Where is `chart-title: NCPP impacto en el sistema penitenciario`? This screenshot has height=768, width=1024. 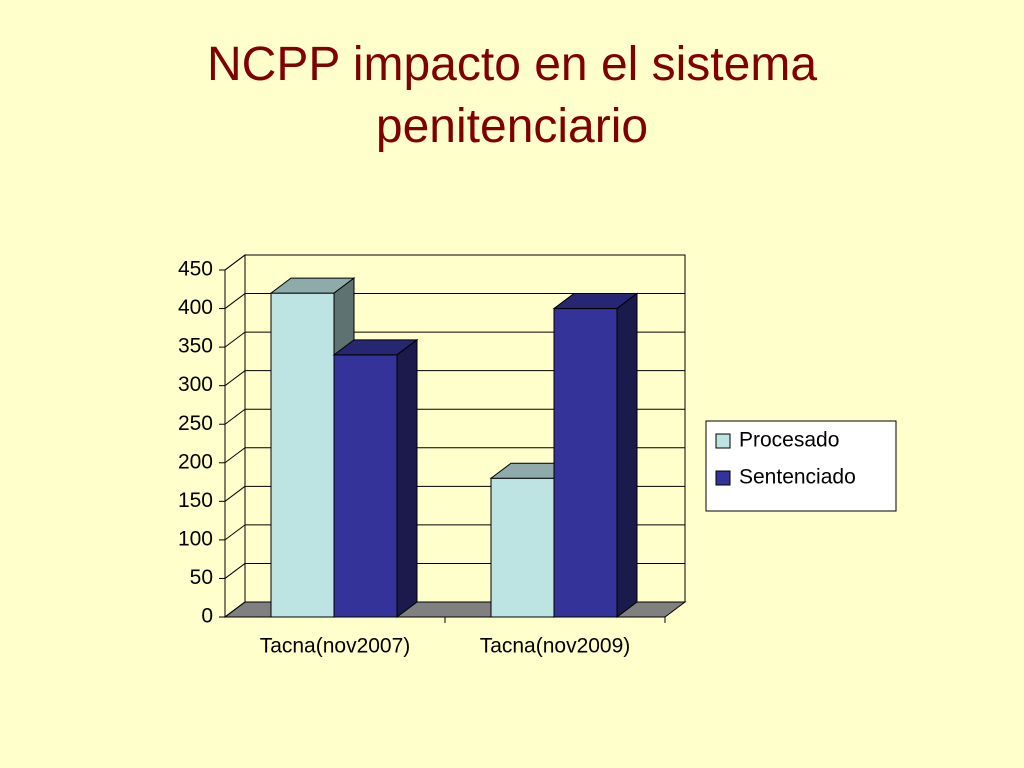 chart-title: NCPP impacto en el sistema penitenciario is located at coordinates (512, 95).